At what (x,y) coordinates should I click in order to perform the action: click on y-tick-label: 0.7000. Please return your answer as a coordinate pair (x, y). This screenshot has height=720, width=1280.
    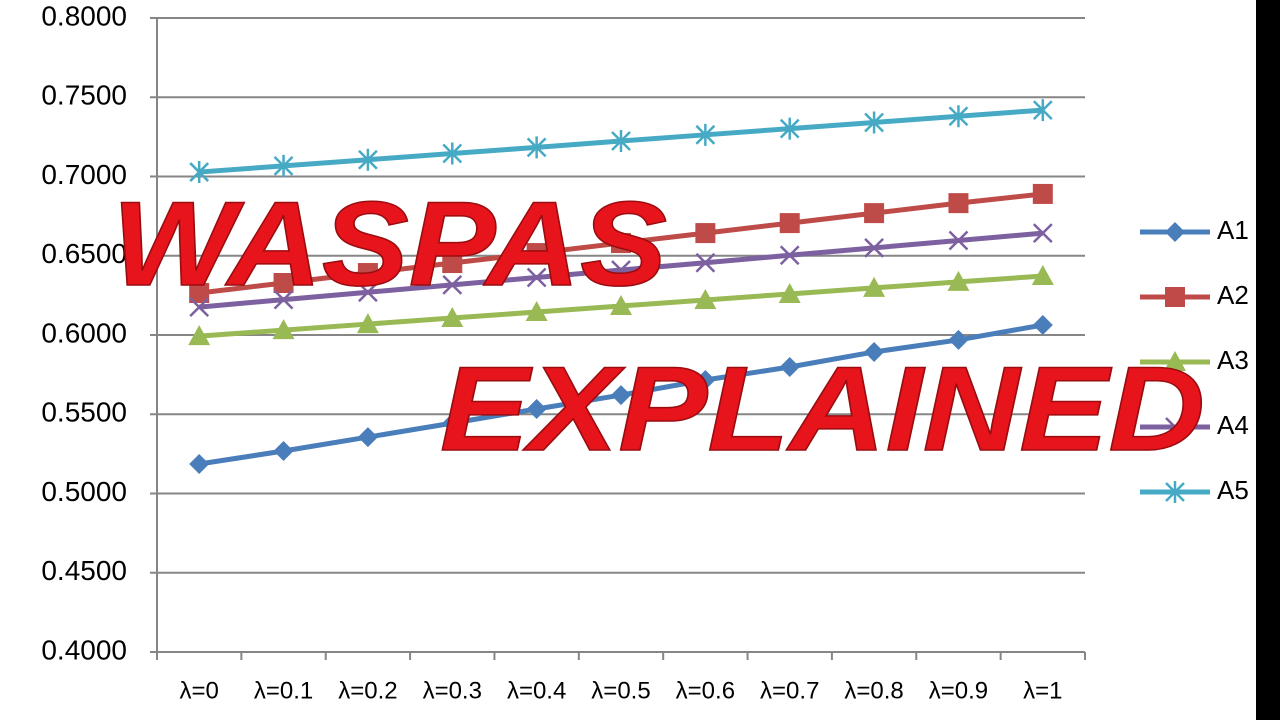
    Looking at the image, I should click on (84, 174).